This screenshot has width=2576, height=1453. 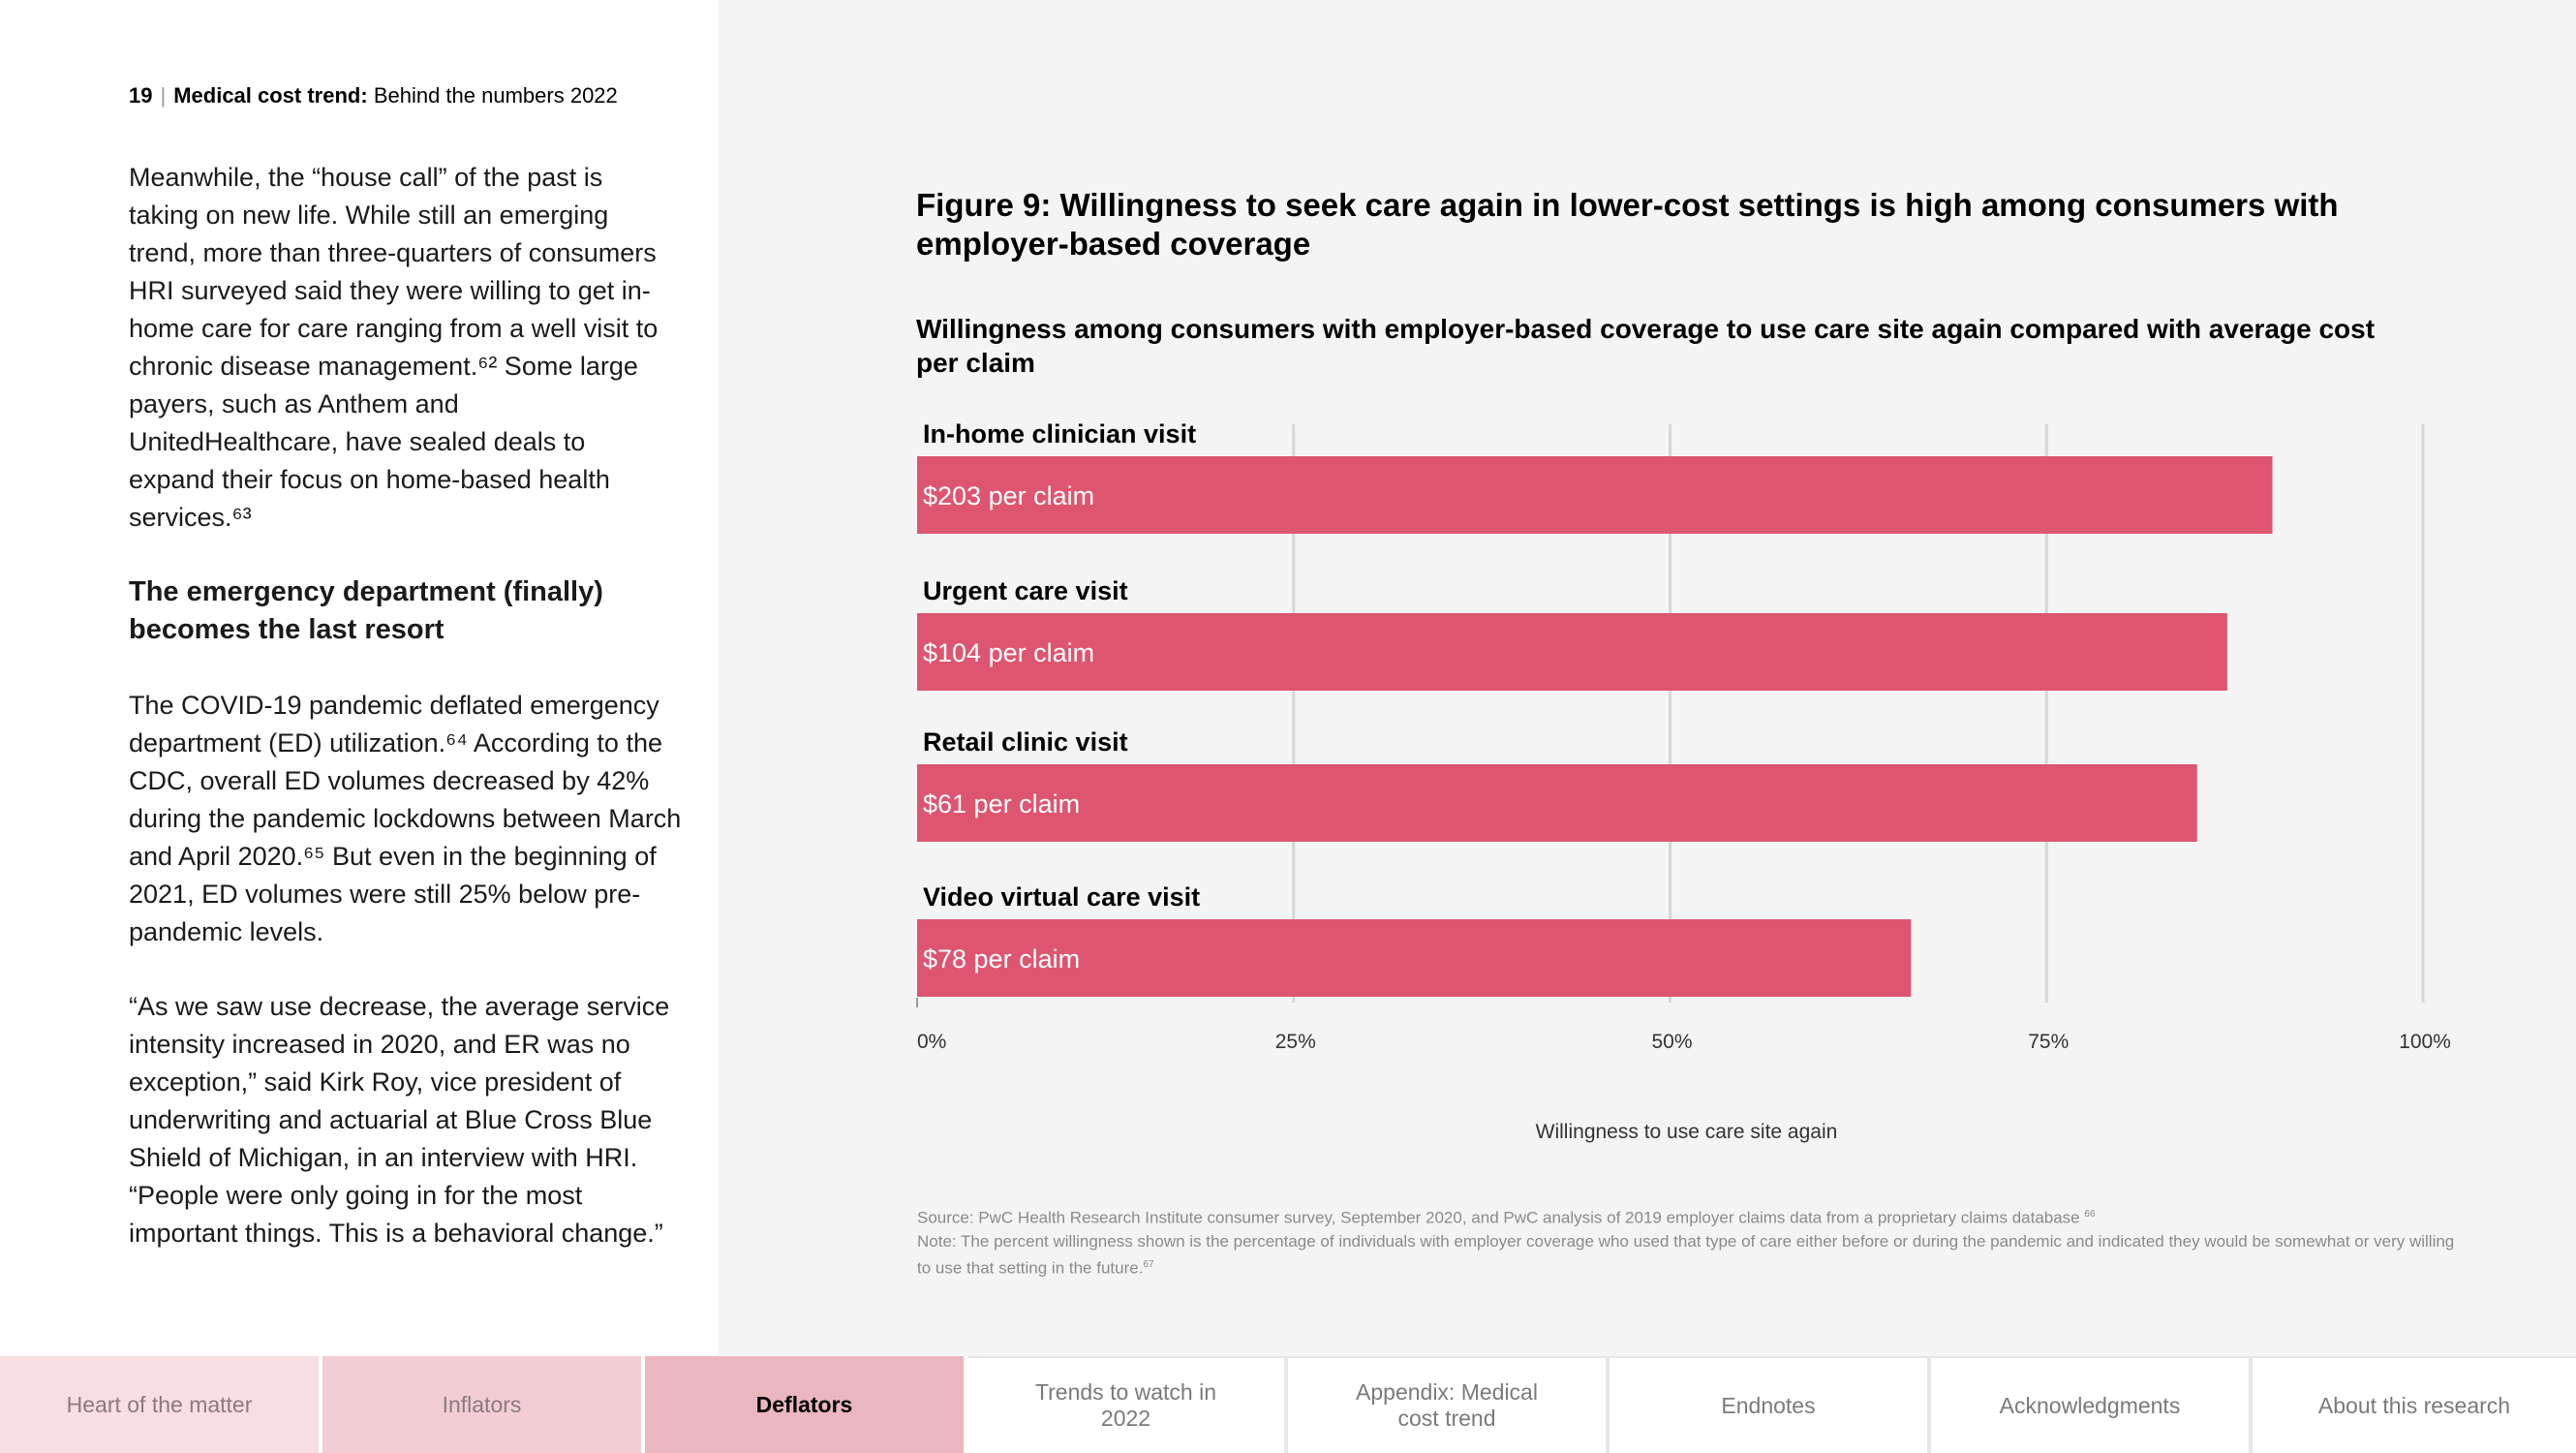 What do you see at coordinates (2425, 1042) in the screenshot?
I see `x-tick-label: 100%` at bounding box center [2425, 1042].